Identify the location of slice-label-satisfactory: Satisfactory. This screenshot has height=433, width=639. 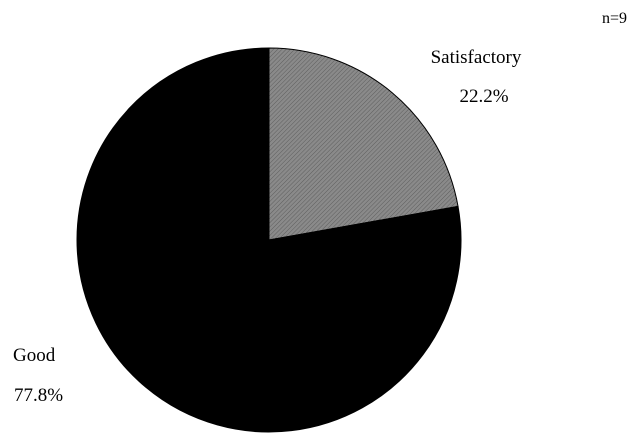
(476, 57).